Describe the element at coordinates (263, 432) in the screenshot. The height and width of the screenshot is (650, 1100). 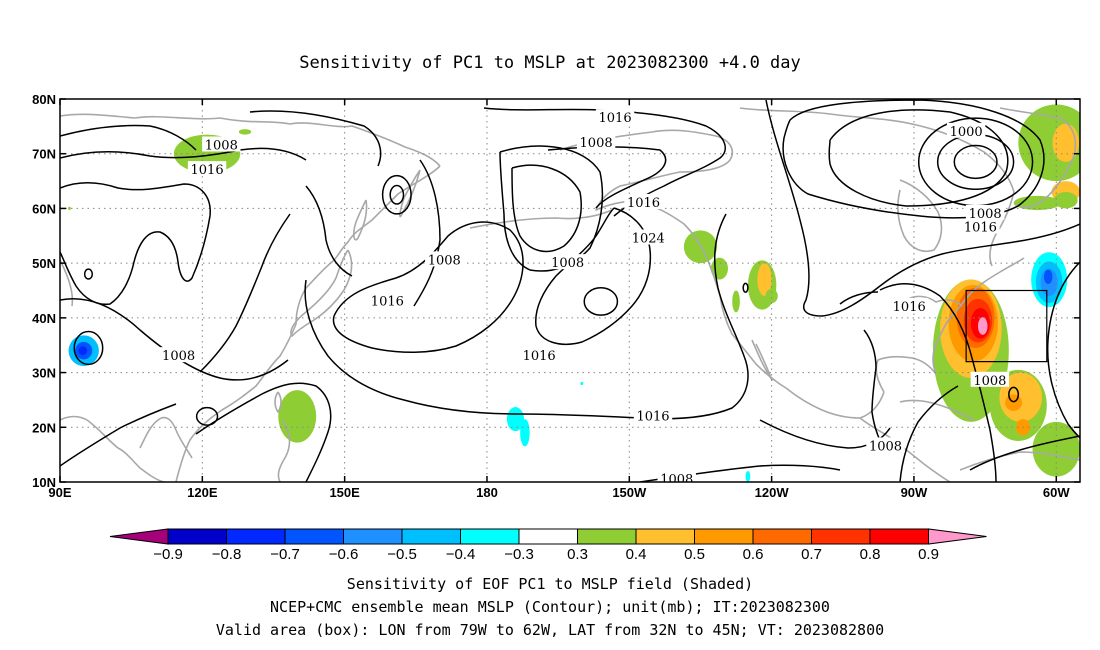
I see `contour-1008-east-china-sea` at that location.